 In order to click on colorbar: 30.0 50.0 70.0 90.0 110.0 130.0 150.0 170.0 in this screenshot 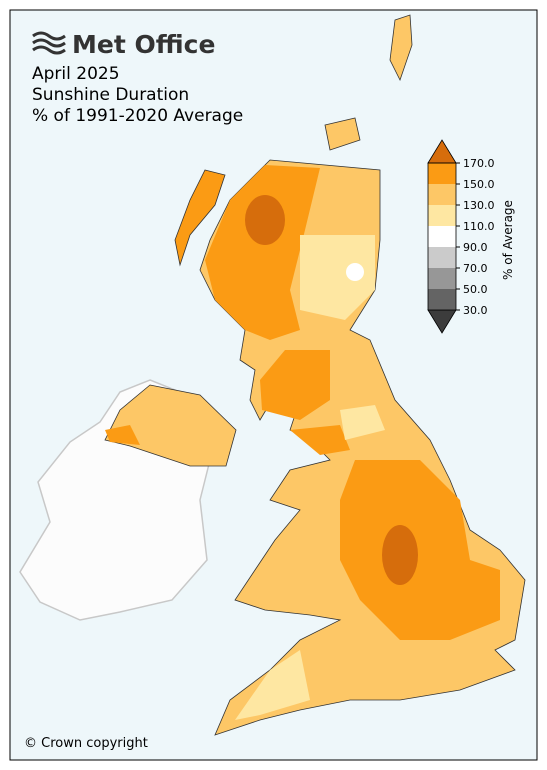, I will do `click(461, 236)`.